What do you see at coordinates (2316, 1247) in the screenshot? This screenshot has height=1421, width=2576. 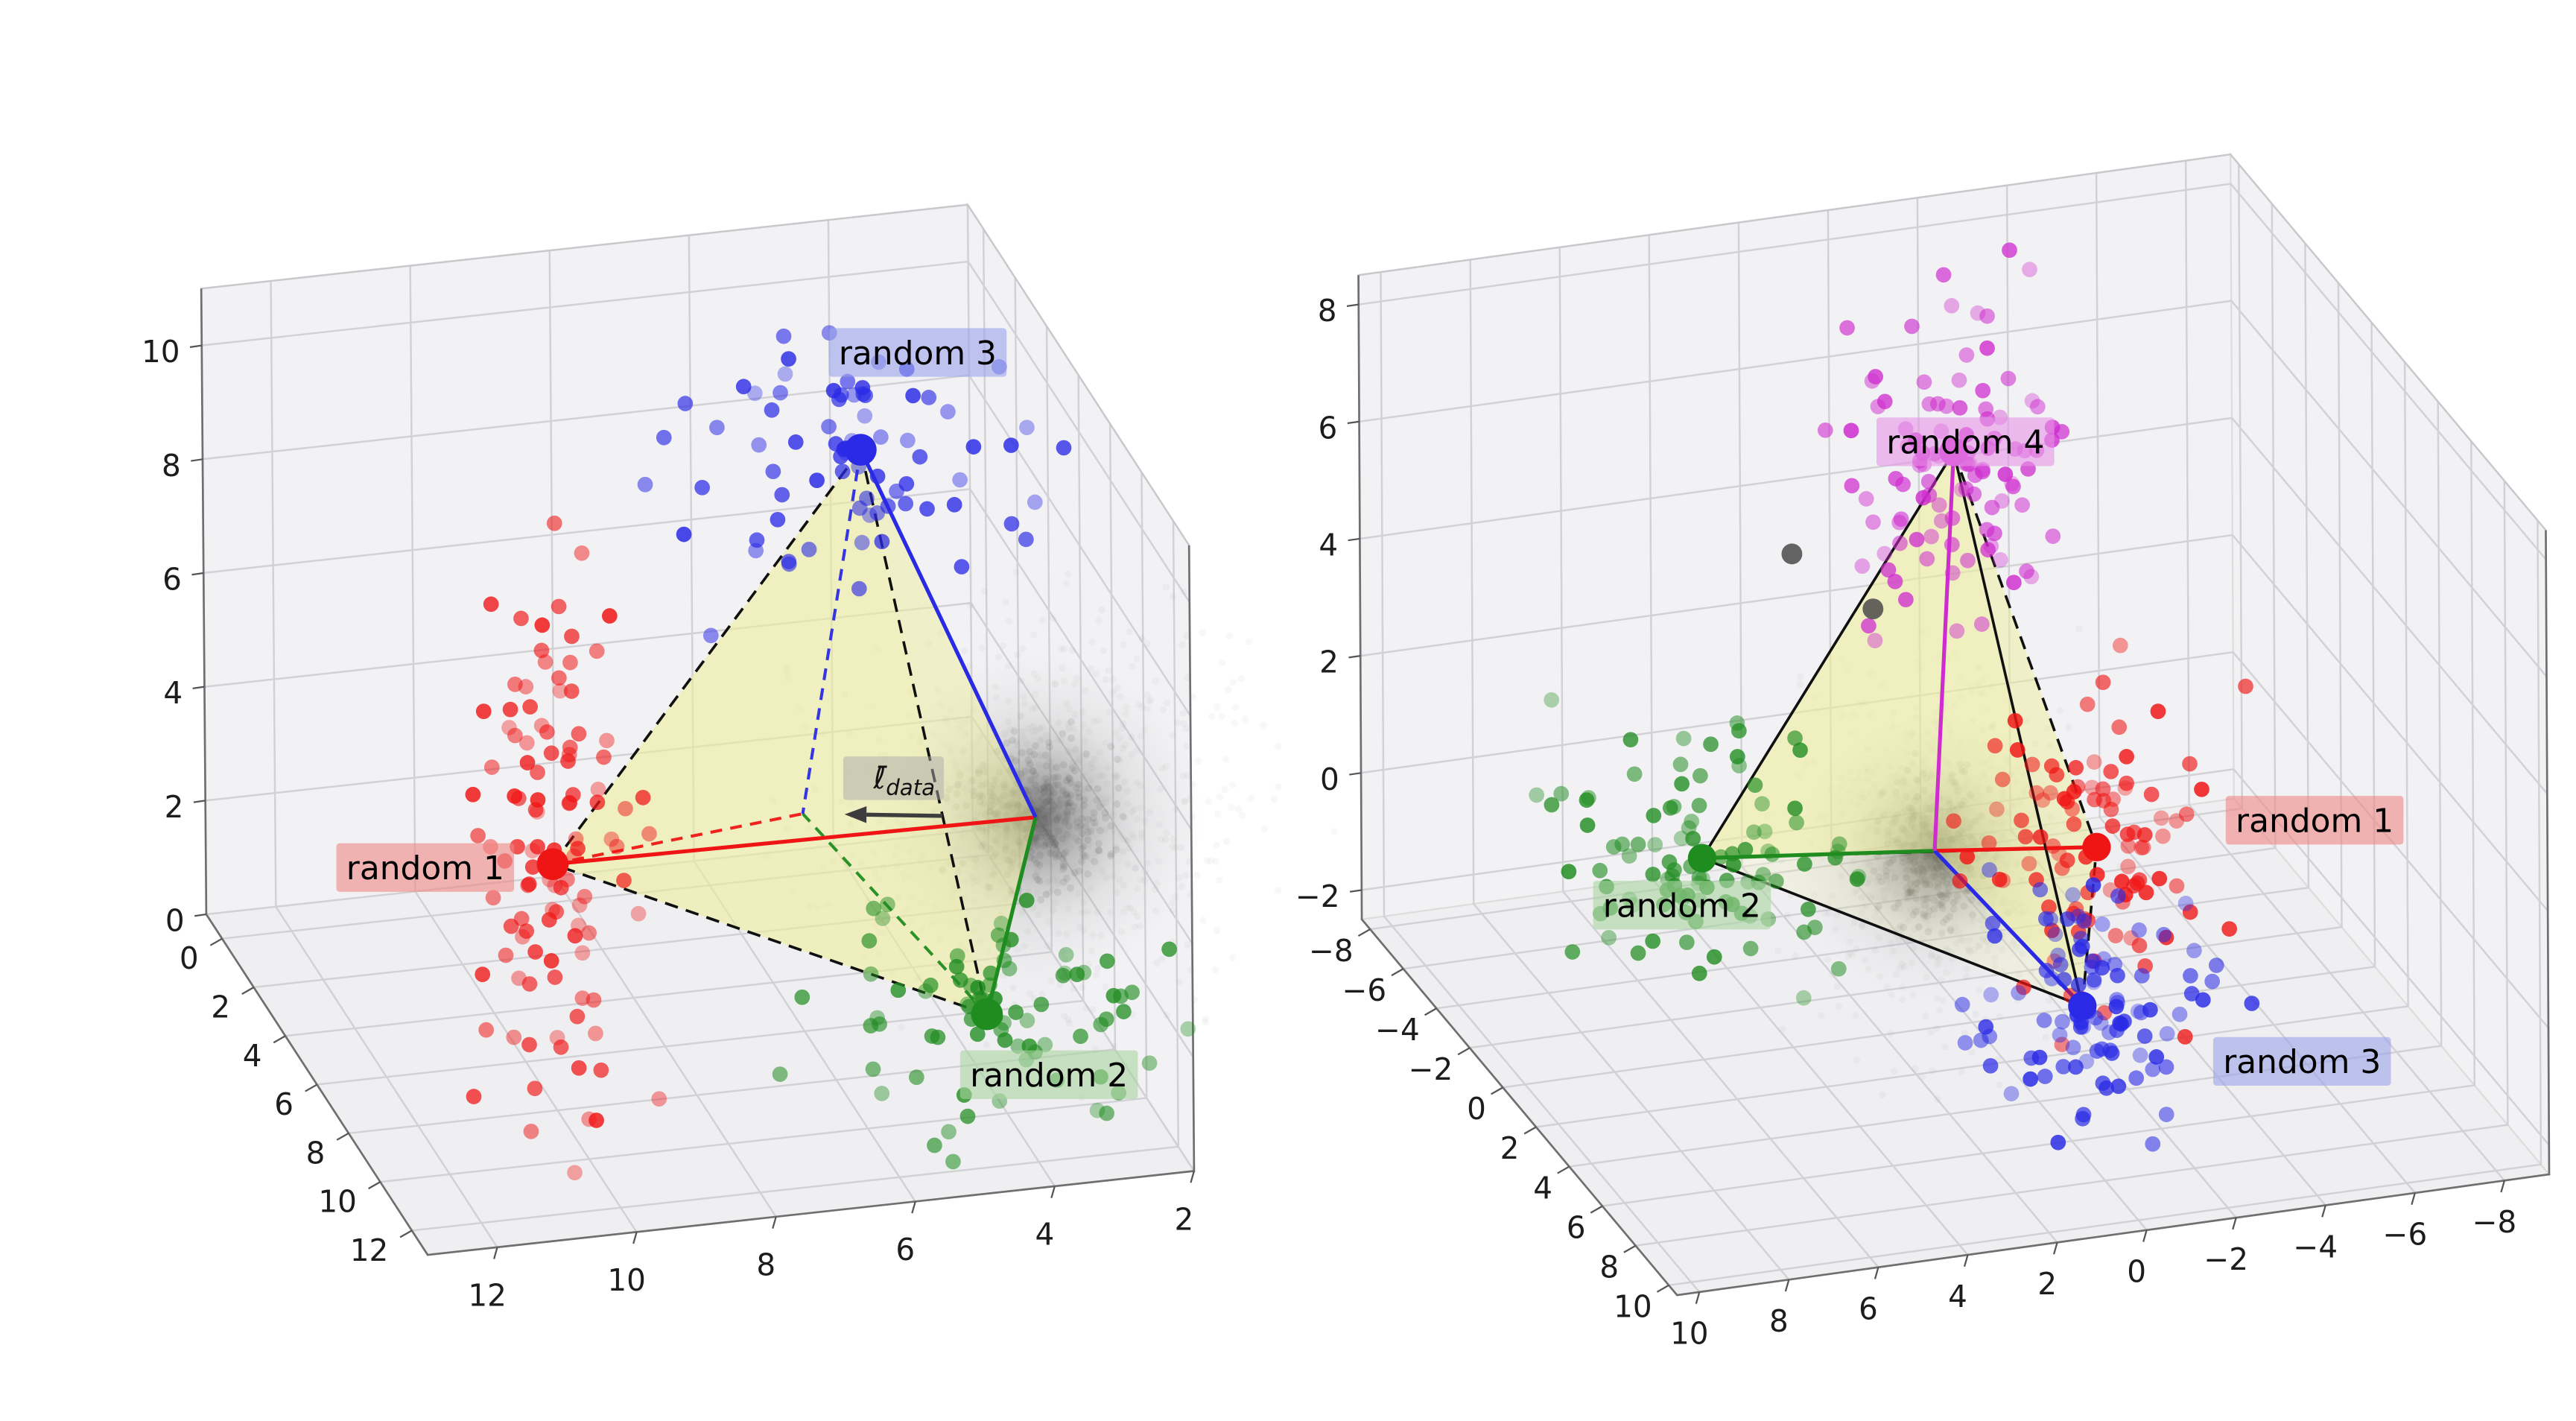 I see `x-tick-label: −4` at bounding box center [2316, 1247].